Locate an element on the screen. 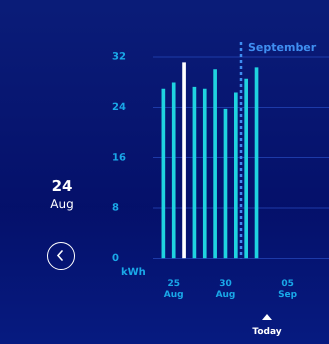 The image size is (329, 344). x-tick-label: 30 Aug is located at coordinates (226, 289).